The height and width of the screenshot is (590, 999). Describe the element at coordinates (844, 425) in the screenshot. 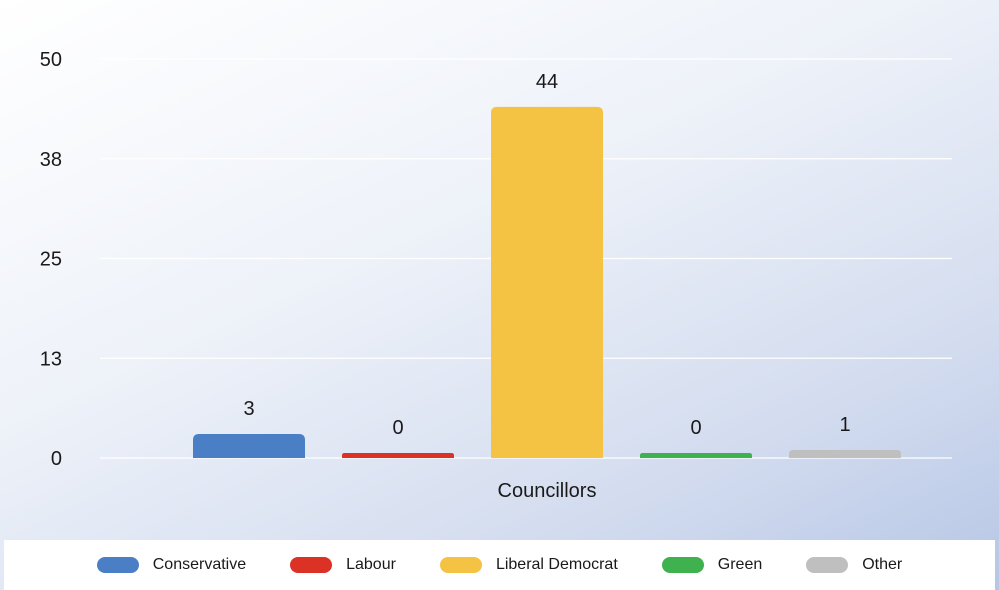

I see `data-label: 1` at that location.